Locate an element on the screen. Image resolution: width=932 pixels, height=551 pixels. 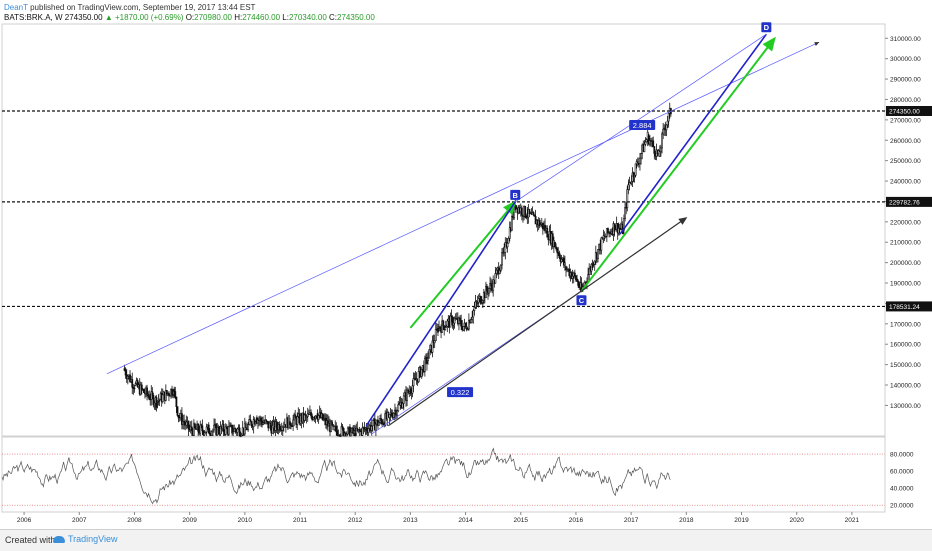
author-link: DeanT is located at coordinates (16, 7).